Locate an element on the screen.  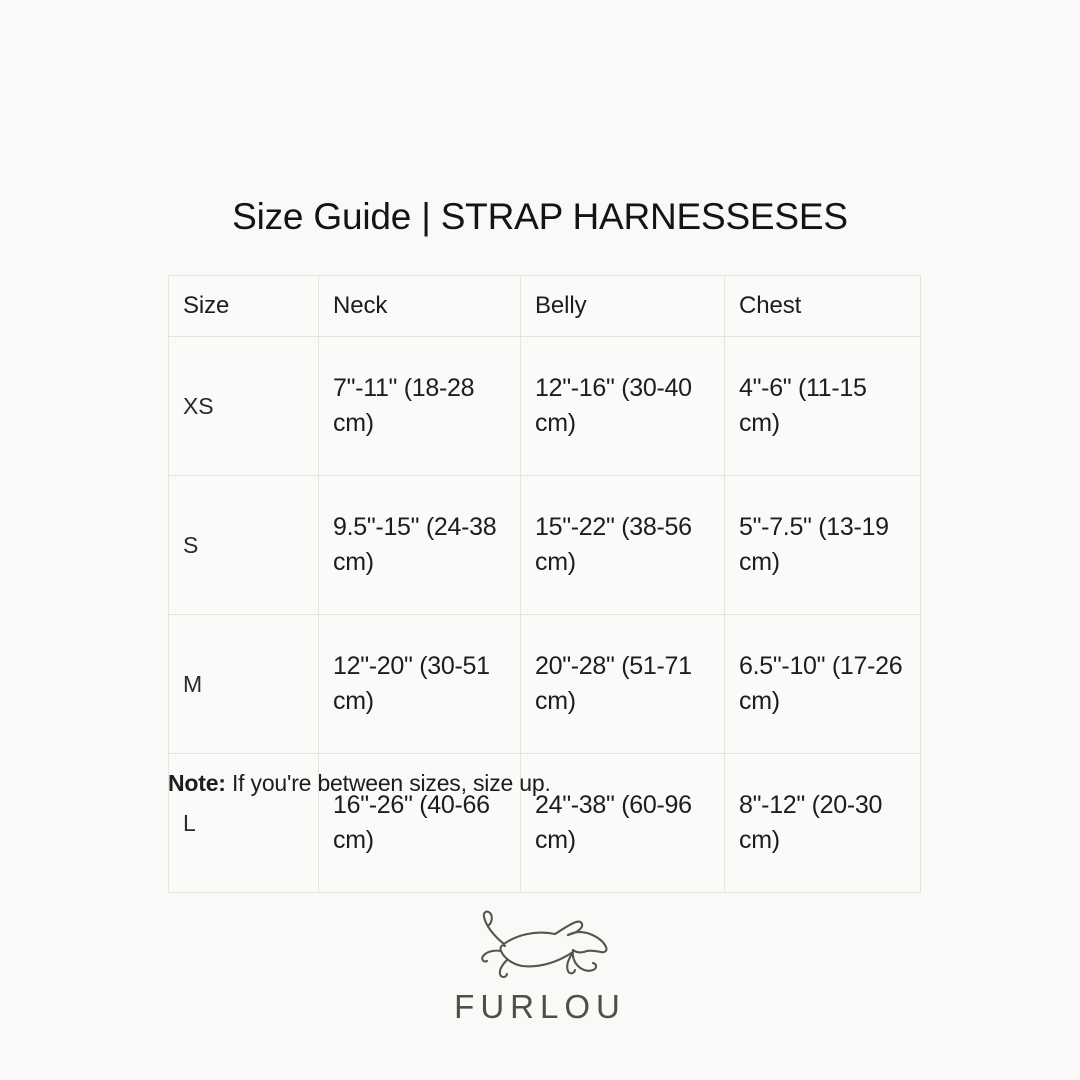
brand-logo: FURLOU is located at coordinates (540, 965).